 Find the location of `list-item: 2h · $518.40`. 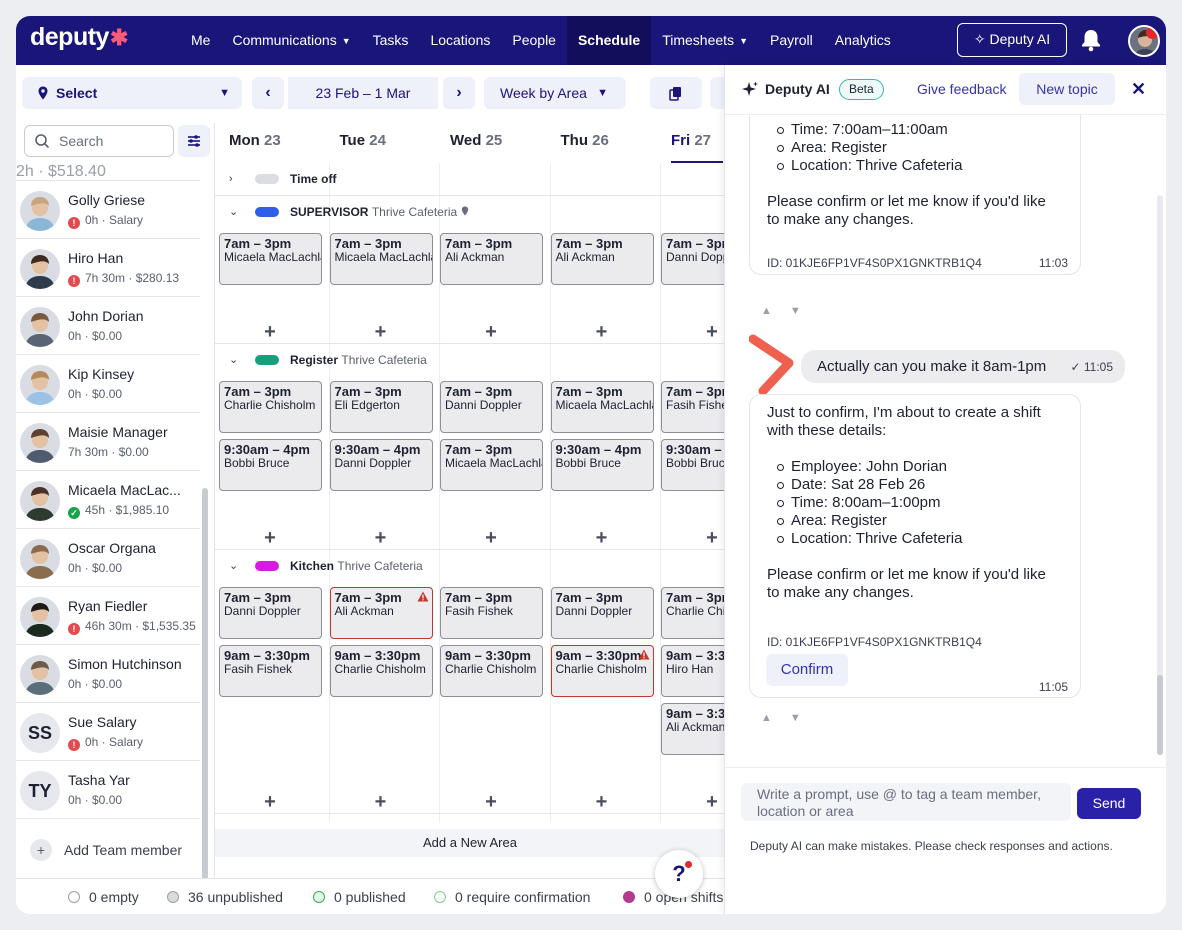

list-item: 2h · $518.40 is located at coordinates (108, 172).